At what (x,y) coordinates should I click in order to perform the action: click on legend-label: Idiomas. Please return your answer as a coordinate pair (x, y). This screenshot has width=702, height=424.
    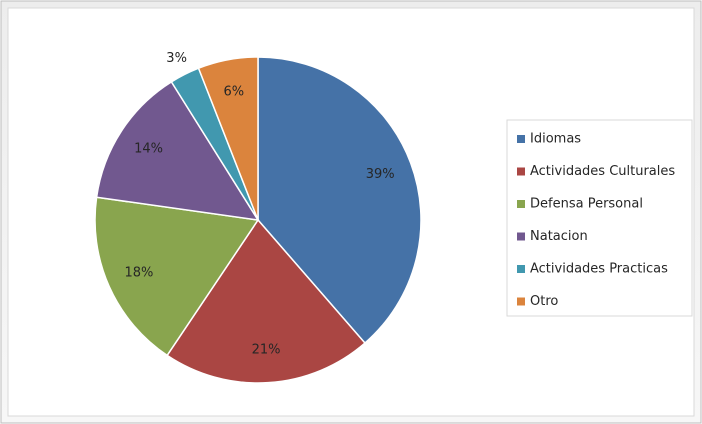
    Looking at the image, I should click on (555, 139).